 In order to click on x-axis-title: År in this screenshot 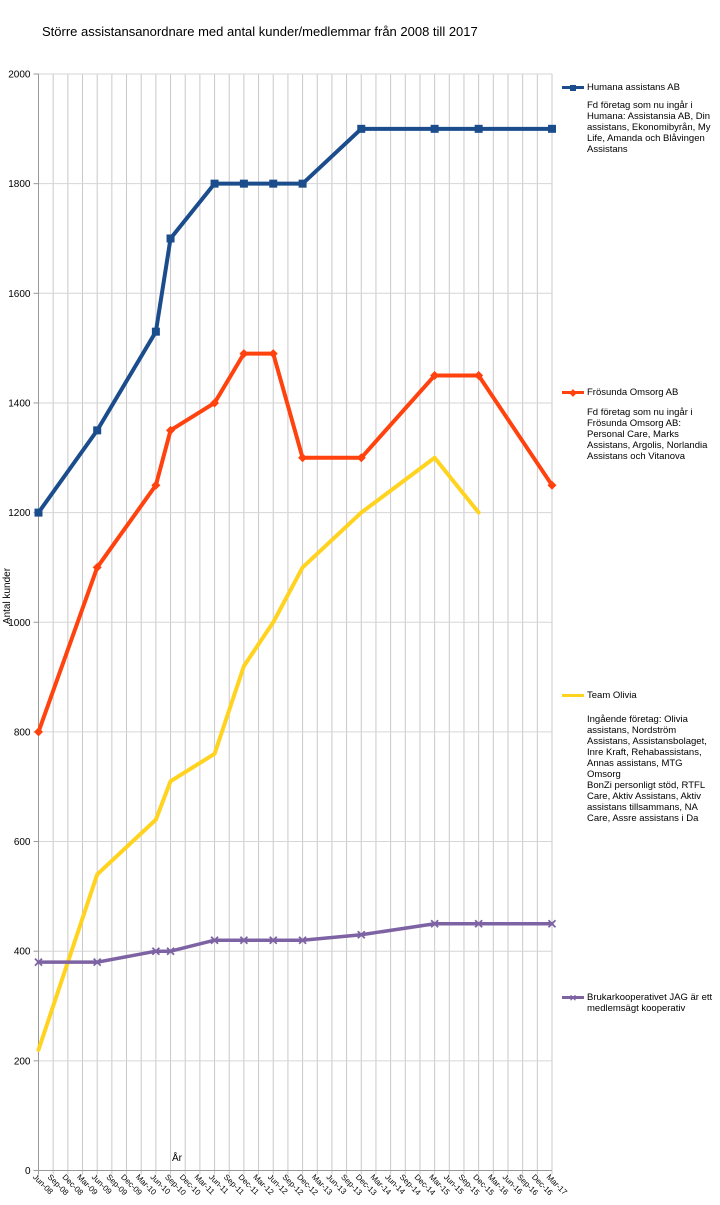, I will do `click(177, 1158)`.